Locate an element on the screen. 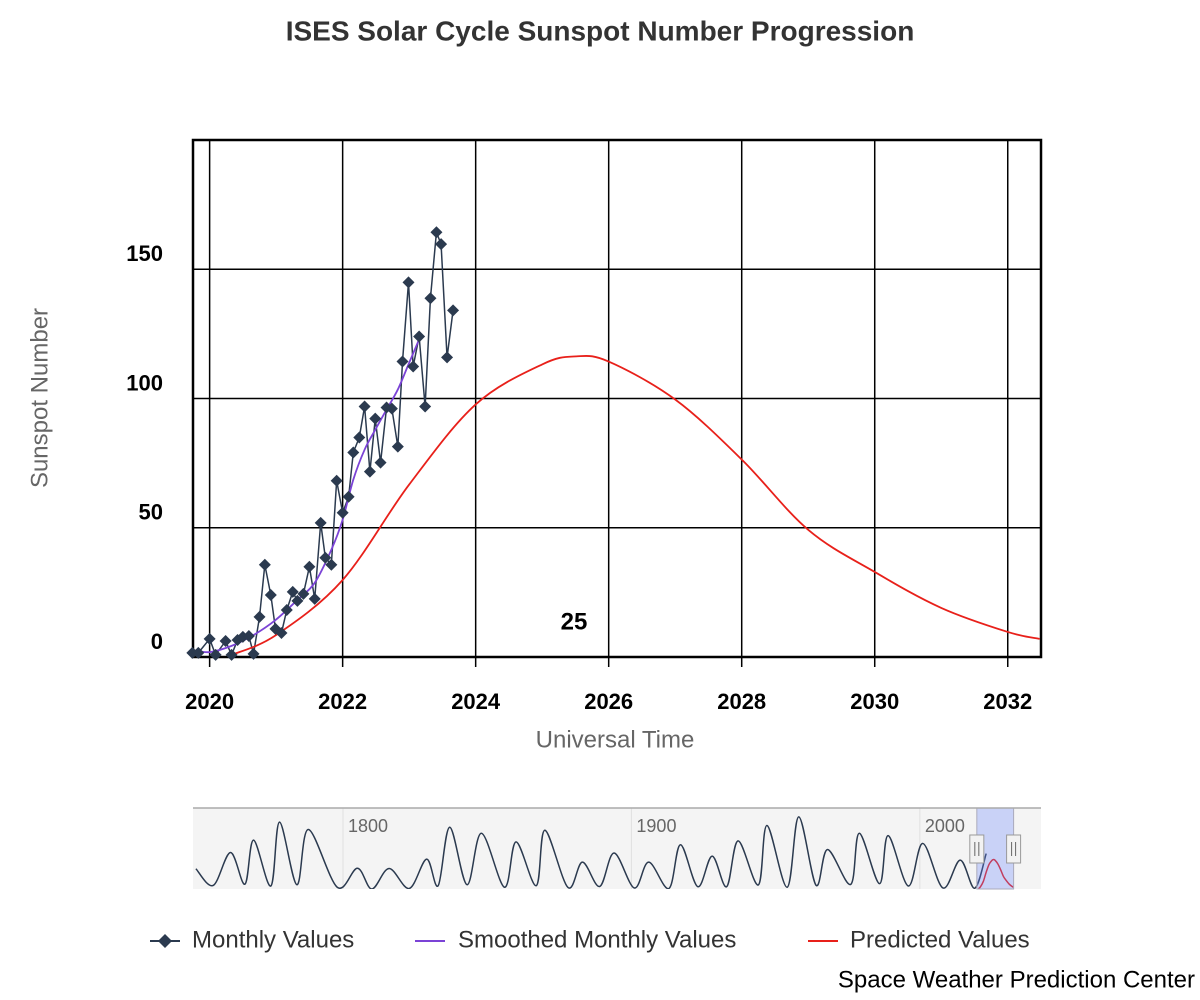  x-tick-label: 2032 is located at coordinates (1007, 701).